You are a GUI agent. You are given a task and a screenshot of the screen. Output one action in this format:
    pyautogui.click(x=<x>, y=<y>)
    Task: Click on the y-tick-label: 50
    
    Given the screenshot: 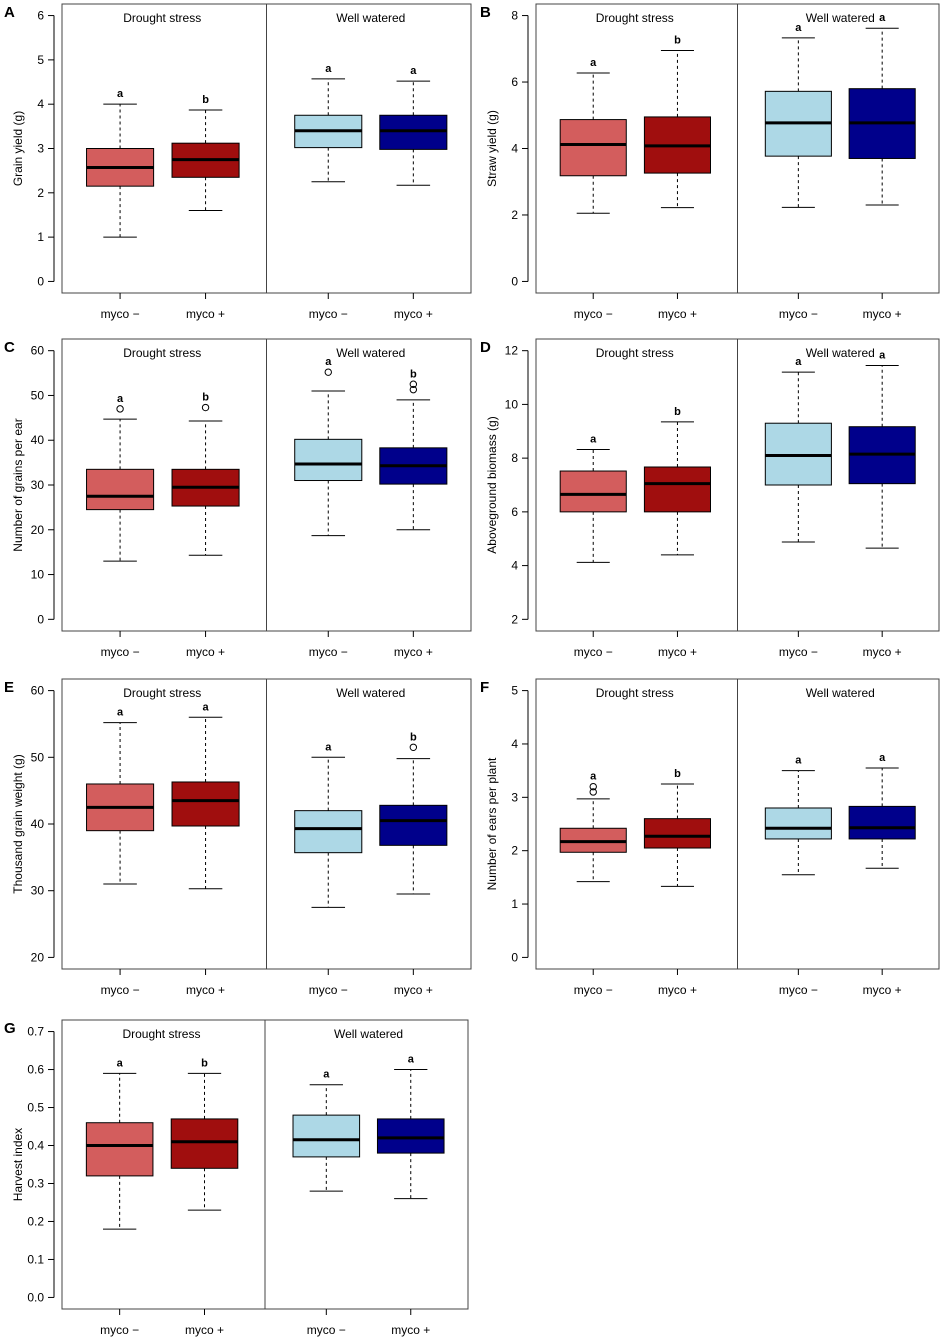 What is the action you would take?
    pyautogui.click(x=38, y=395)
    